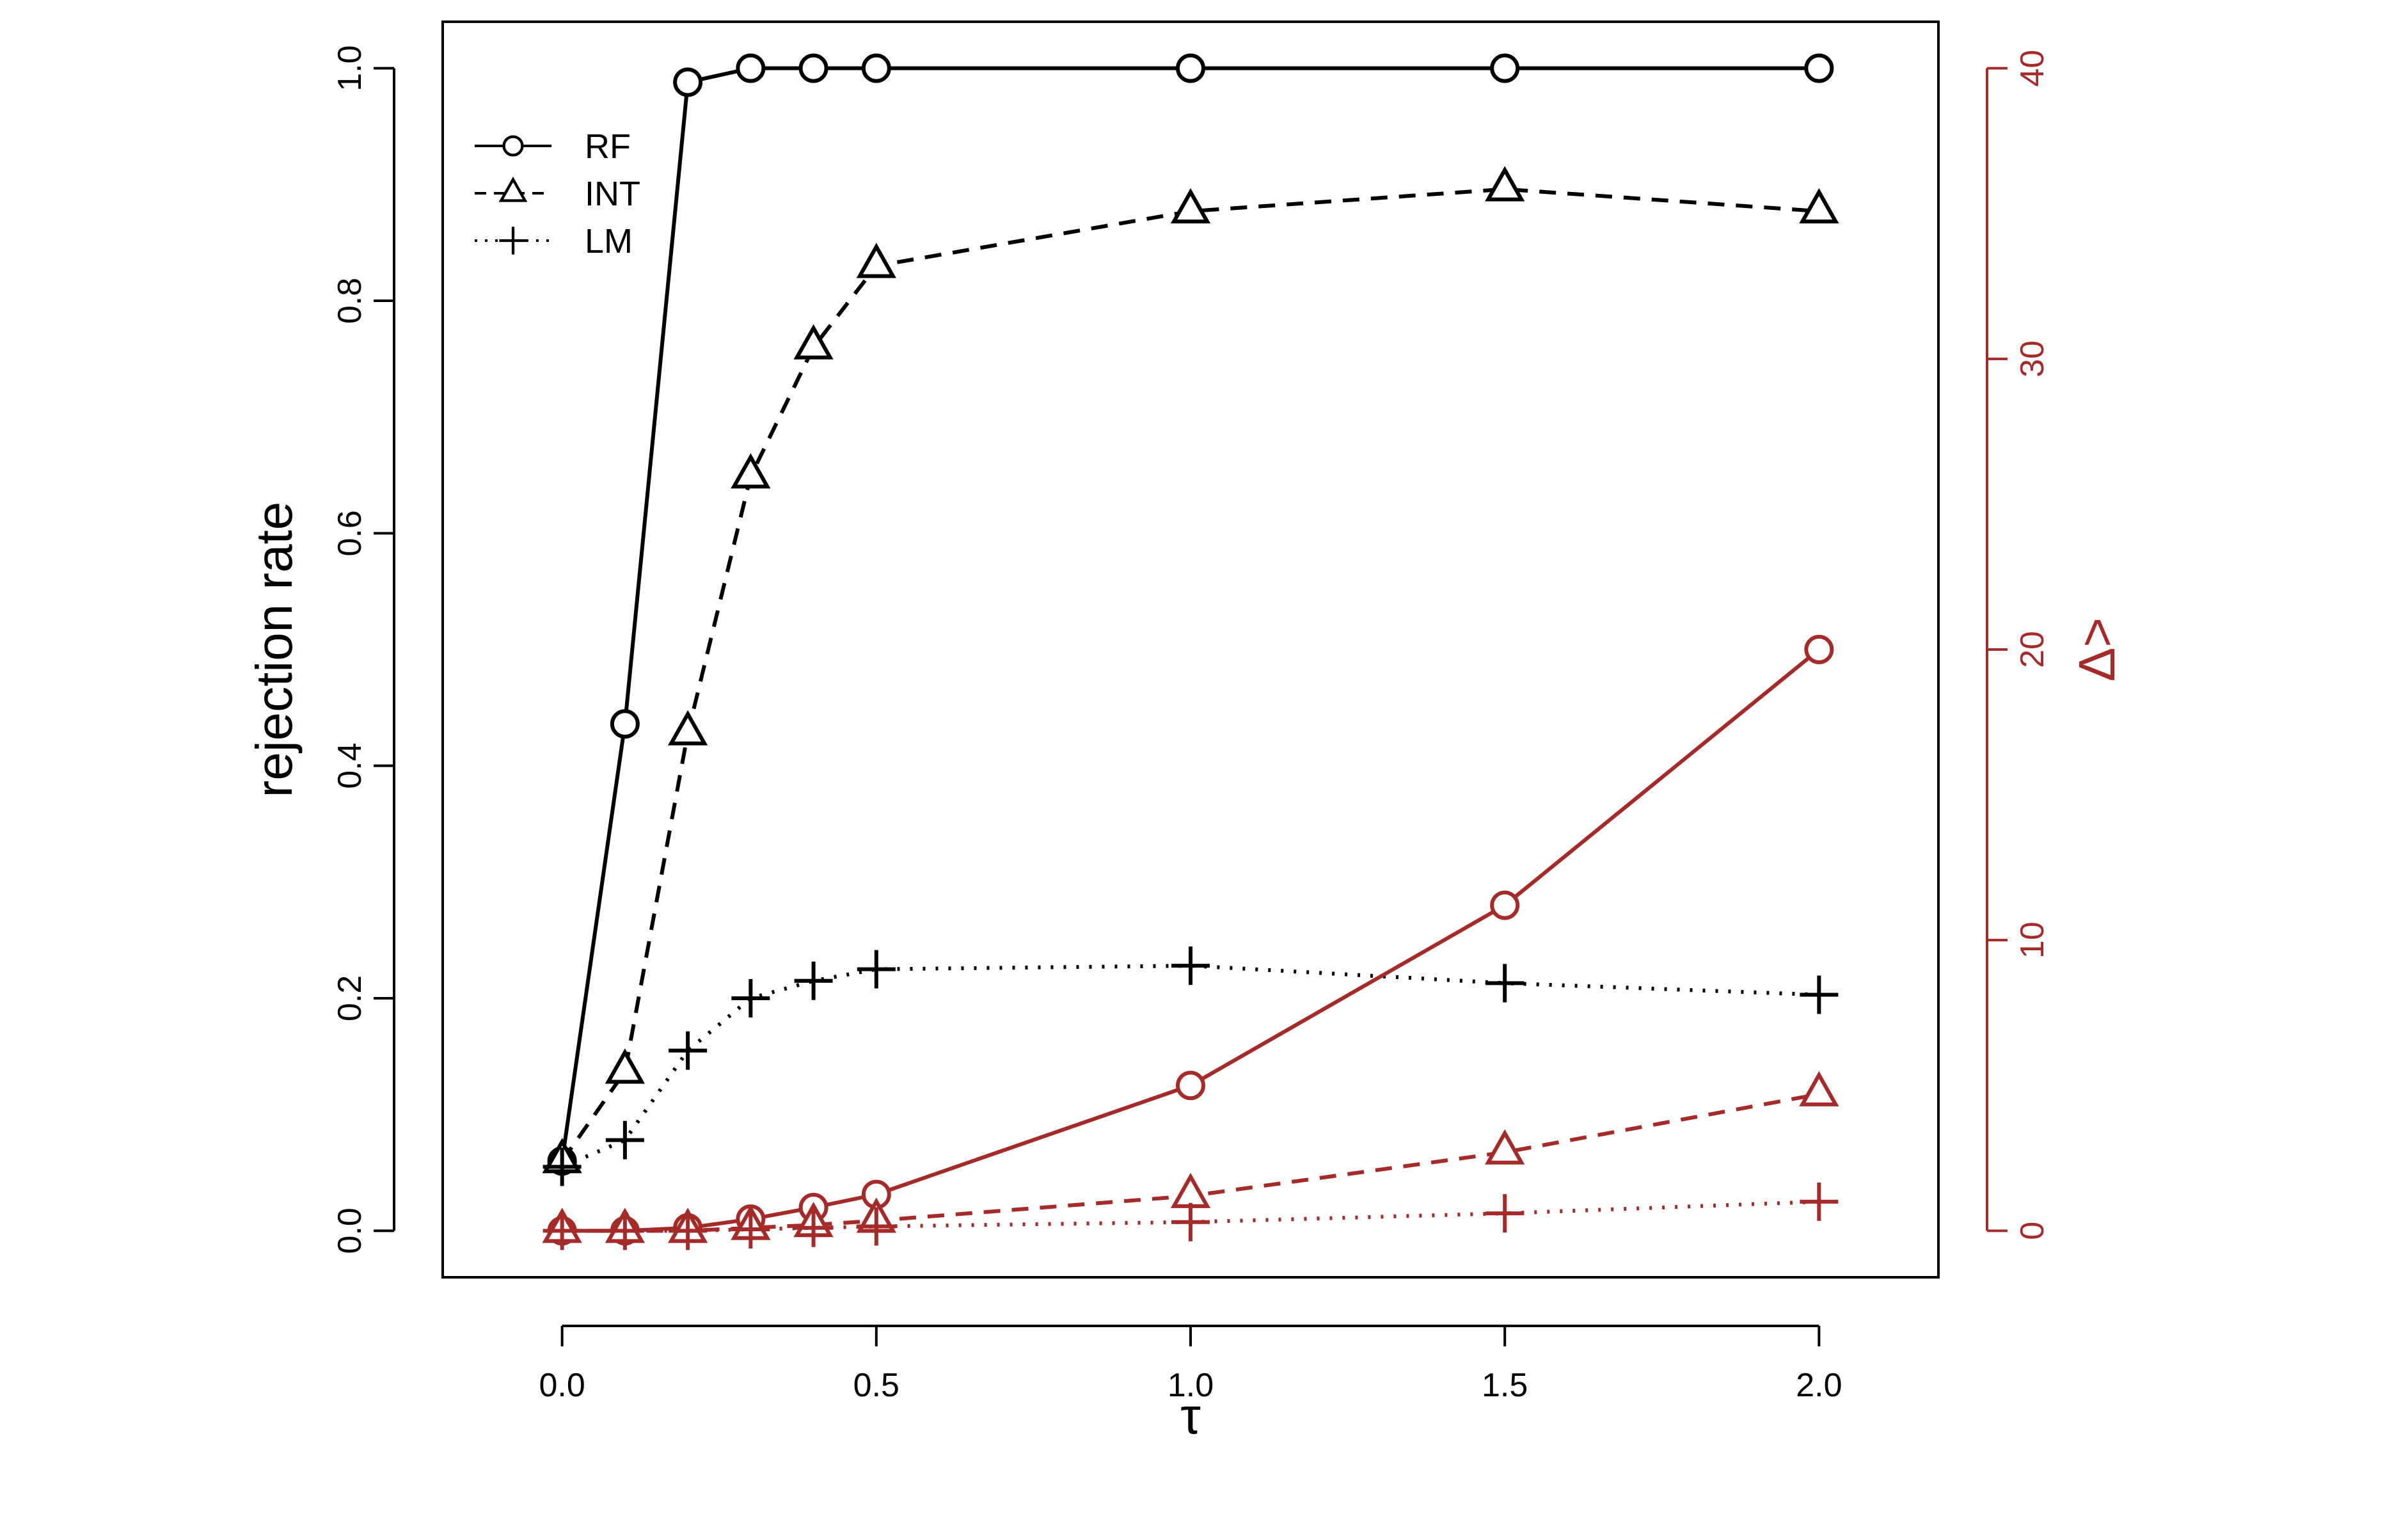 The height and width of the screenshot is (1539, 2408). Describe the element at coordinates (2032, 1231) in the screenshot. I see `y2-tick-label: 0` at that location.